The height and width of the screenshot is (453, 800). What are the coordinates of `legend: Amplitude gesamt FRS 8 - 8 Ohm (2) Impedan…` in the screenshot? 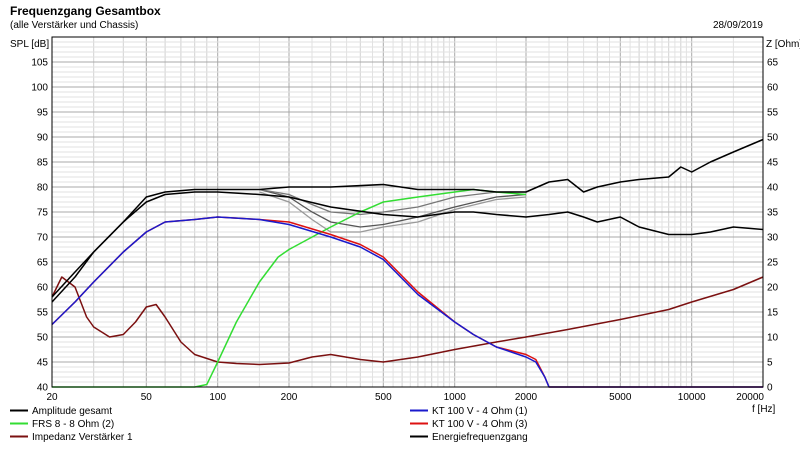 It's located at (269, 424).